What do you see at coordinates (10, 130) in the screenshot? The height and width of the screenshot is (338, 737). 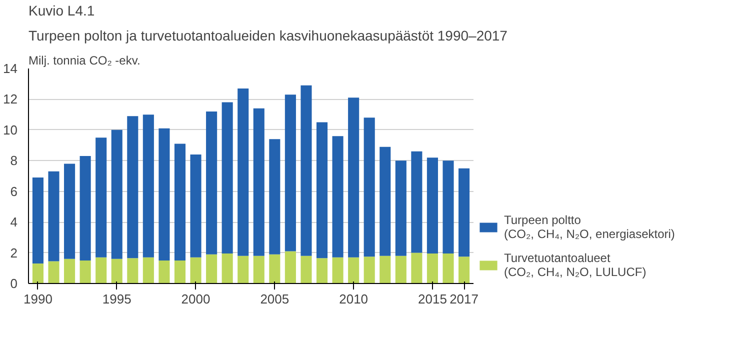 I see `y-tick-label: 10` at bounding box center [10, 130].